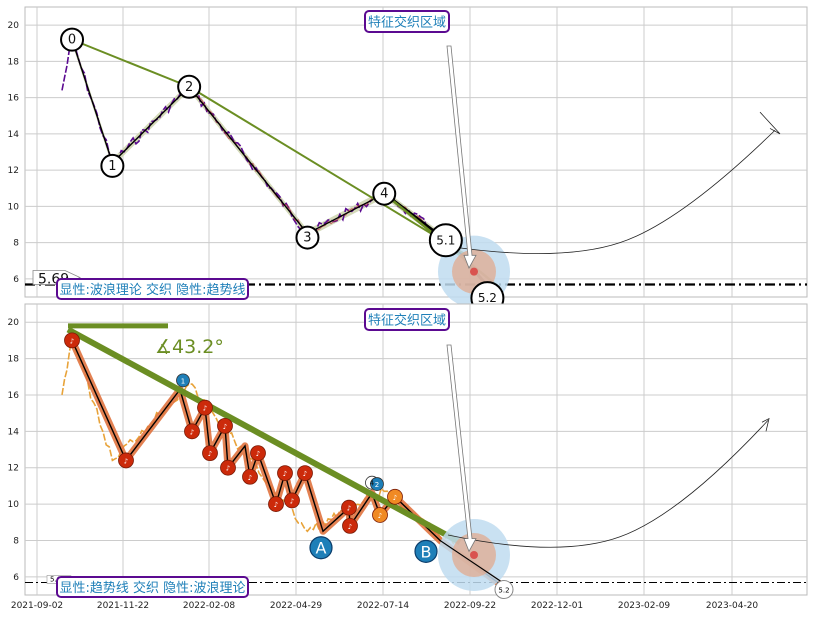 The image size is (813, 617). What do you see at coordinates (16, 578) in the screenshot?
I see `y-tick-label: 6` at bounding box center [16, 578].